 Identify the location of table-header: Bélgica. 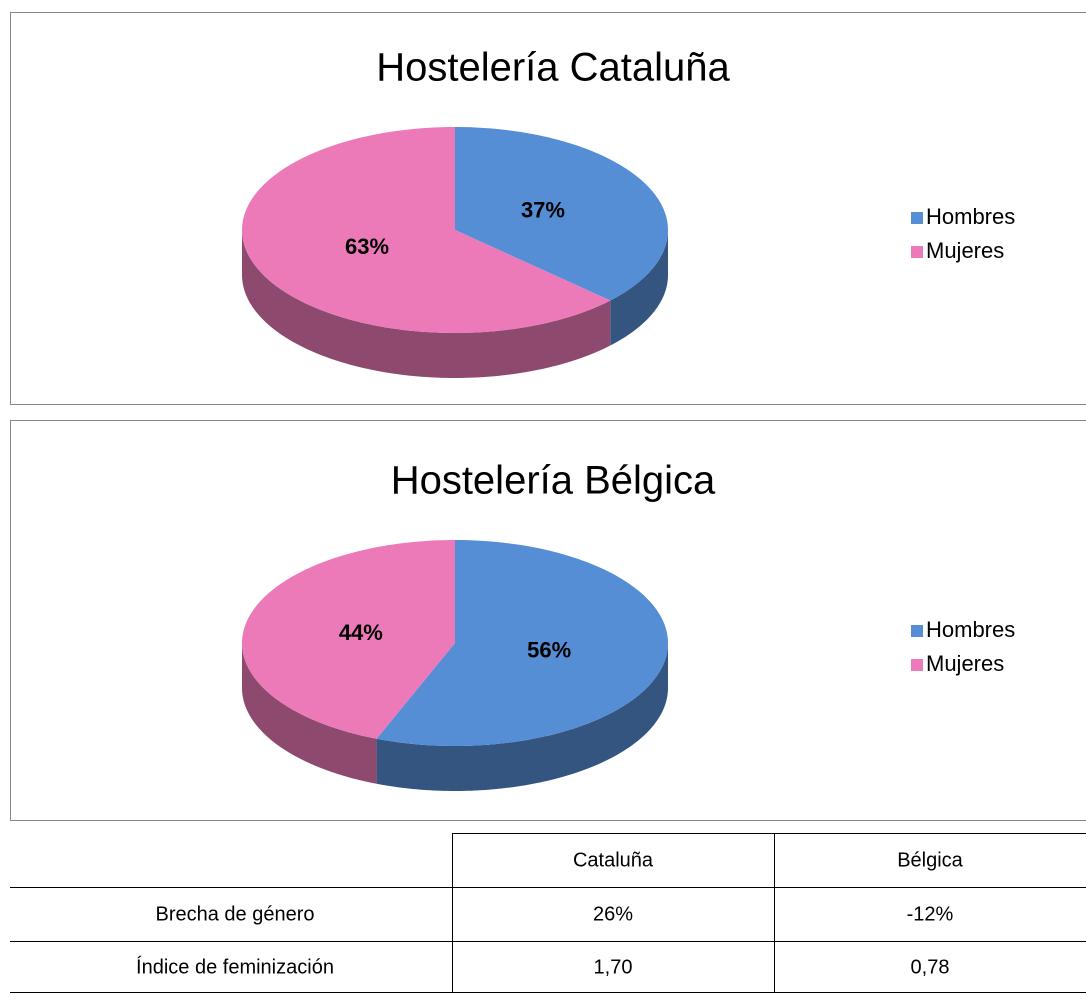
(930, 860).